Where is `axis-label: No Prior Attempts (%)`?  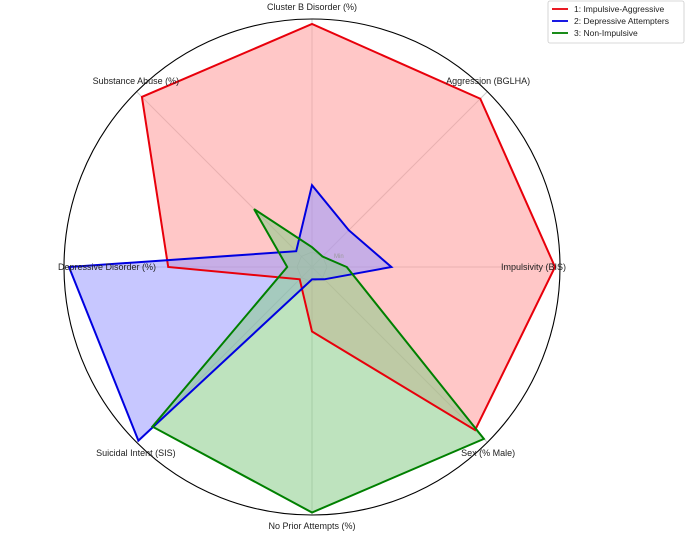 axis-label: No Prior Attempts (%) is located at coordinates (311, 526).